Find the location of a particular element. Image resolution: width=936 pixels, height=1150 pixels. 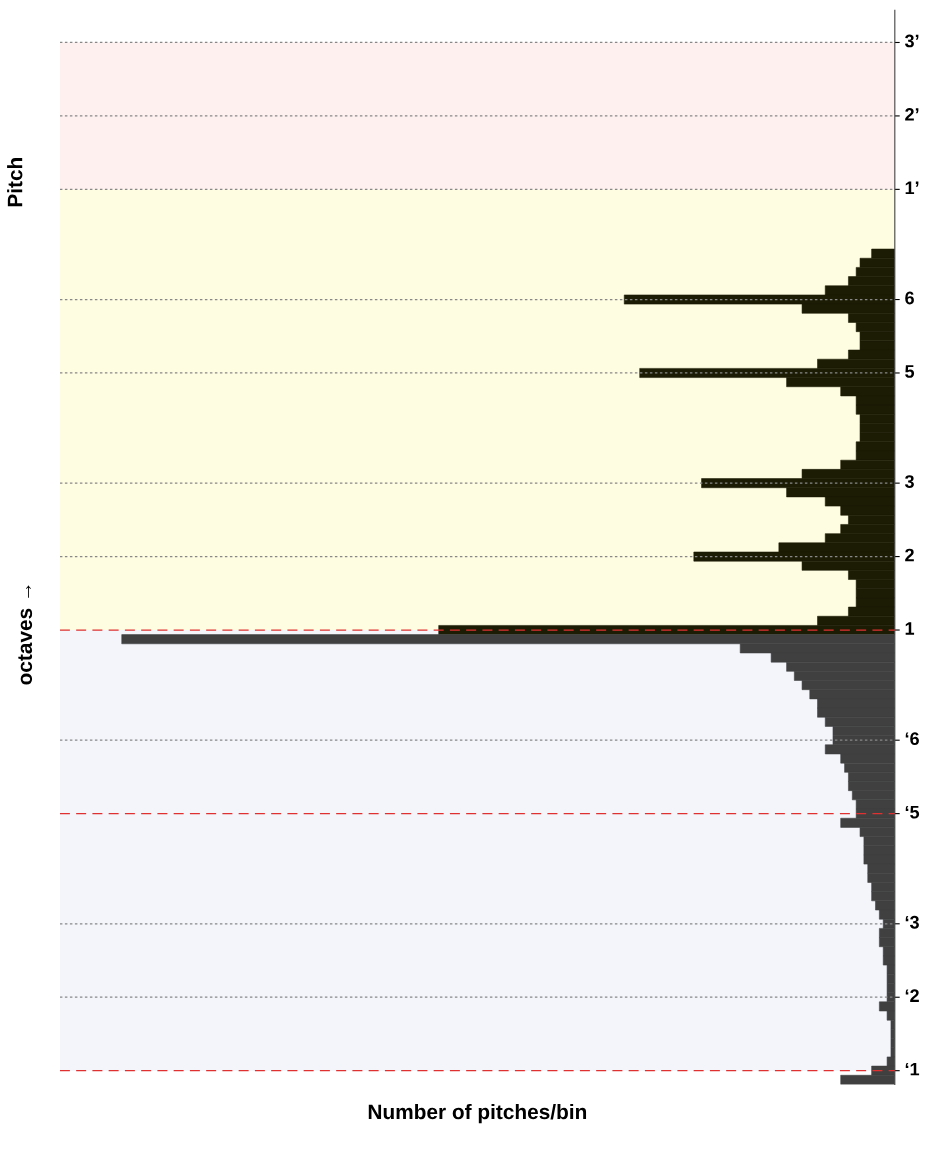

y-tick-label: 3 is located at coordinates (909, 482).